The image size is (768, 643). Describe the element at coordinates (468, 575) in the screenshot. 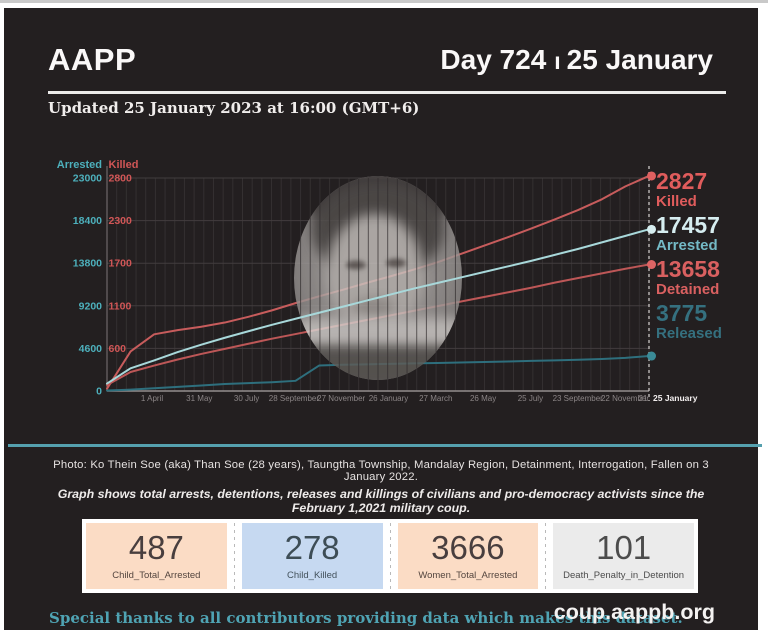

I see `stat-label: Women_Total_Arrested` at that location.